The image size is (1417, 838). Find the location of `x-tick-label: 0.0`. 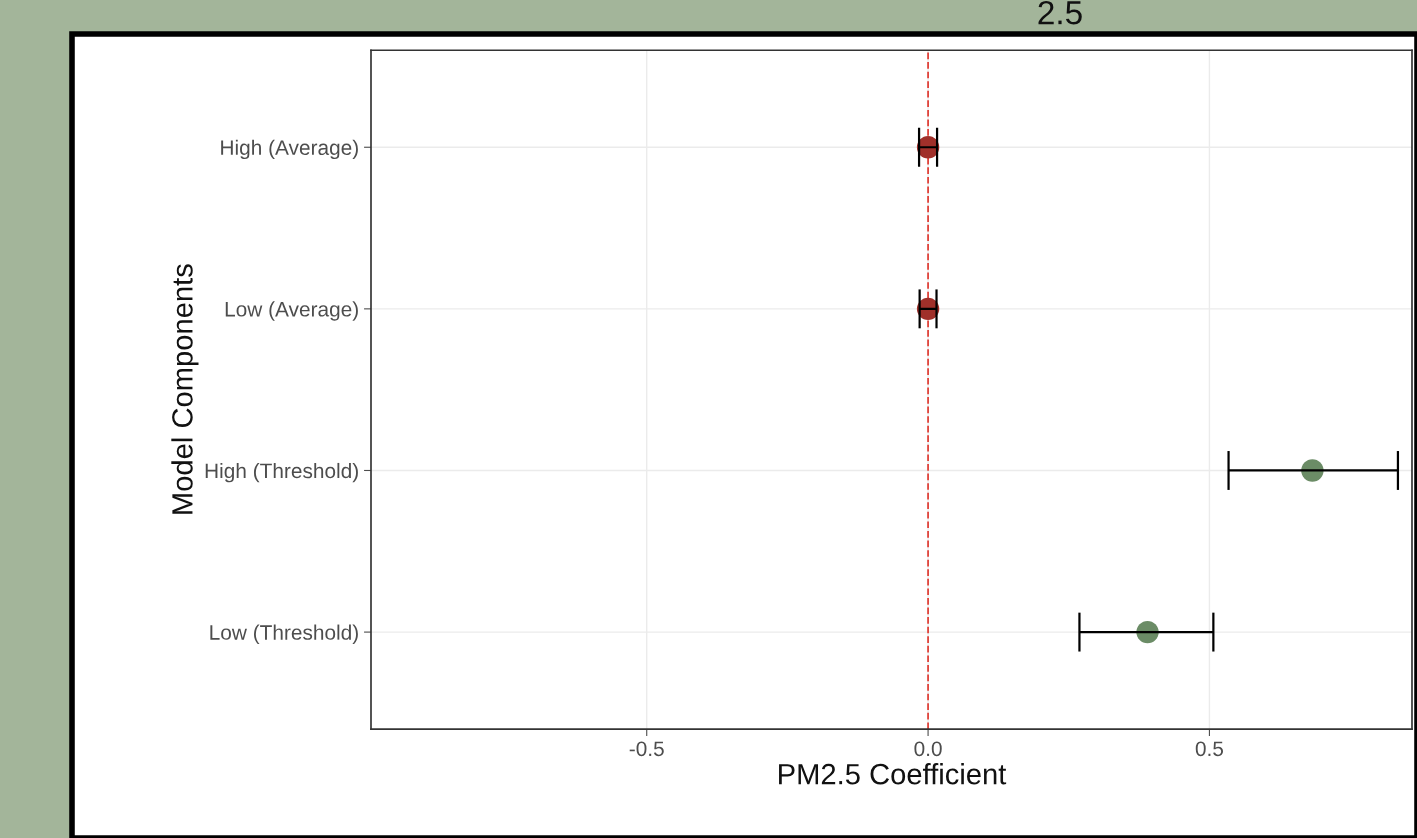

x-tick-label: 0.0 is located at coordinates (928, 749).